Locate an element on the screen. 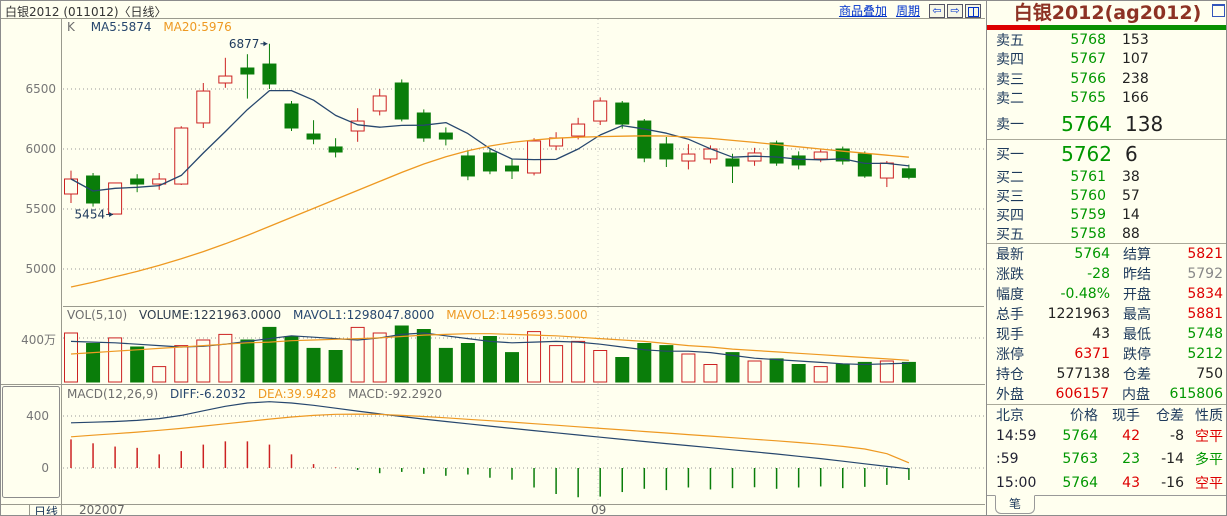 This screenshot has height=516, width=1227. maximize-icon is located at coordinates (1218, 10).